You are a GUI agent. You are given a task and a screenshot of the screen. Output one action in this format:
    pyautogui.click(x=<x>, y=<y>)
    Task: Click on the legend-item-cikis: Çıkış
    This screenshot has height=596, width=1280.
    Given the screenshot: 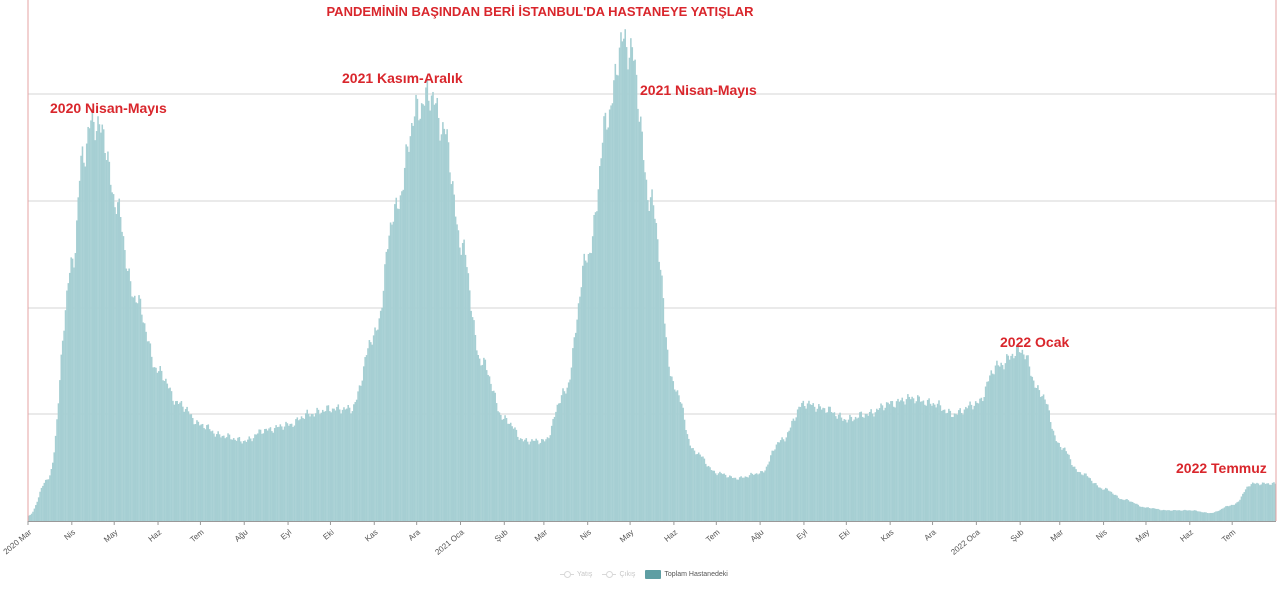 What is the action you would take?
    pyautogui.click(x=618, y=574)
    